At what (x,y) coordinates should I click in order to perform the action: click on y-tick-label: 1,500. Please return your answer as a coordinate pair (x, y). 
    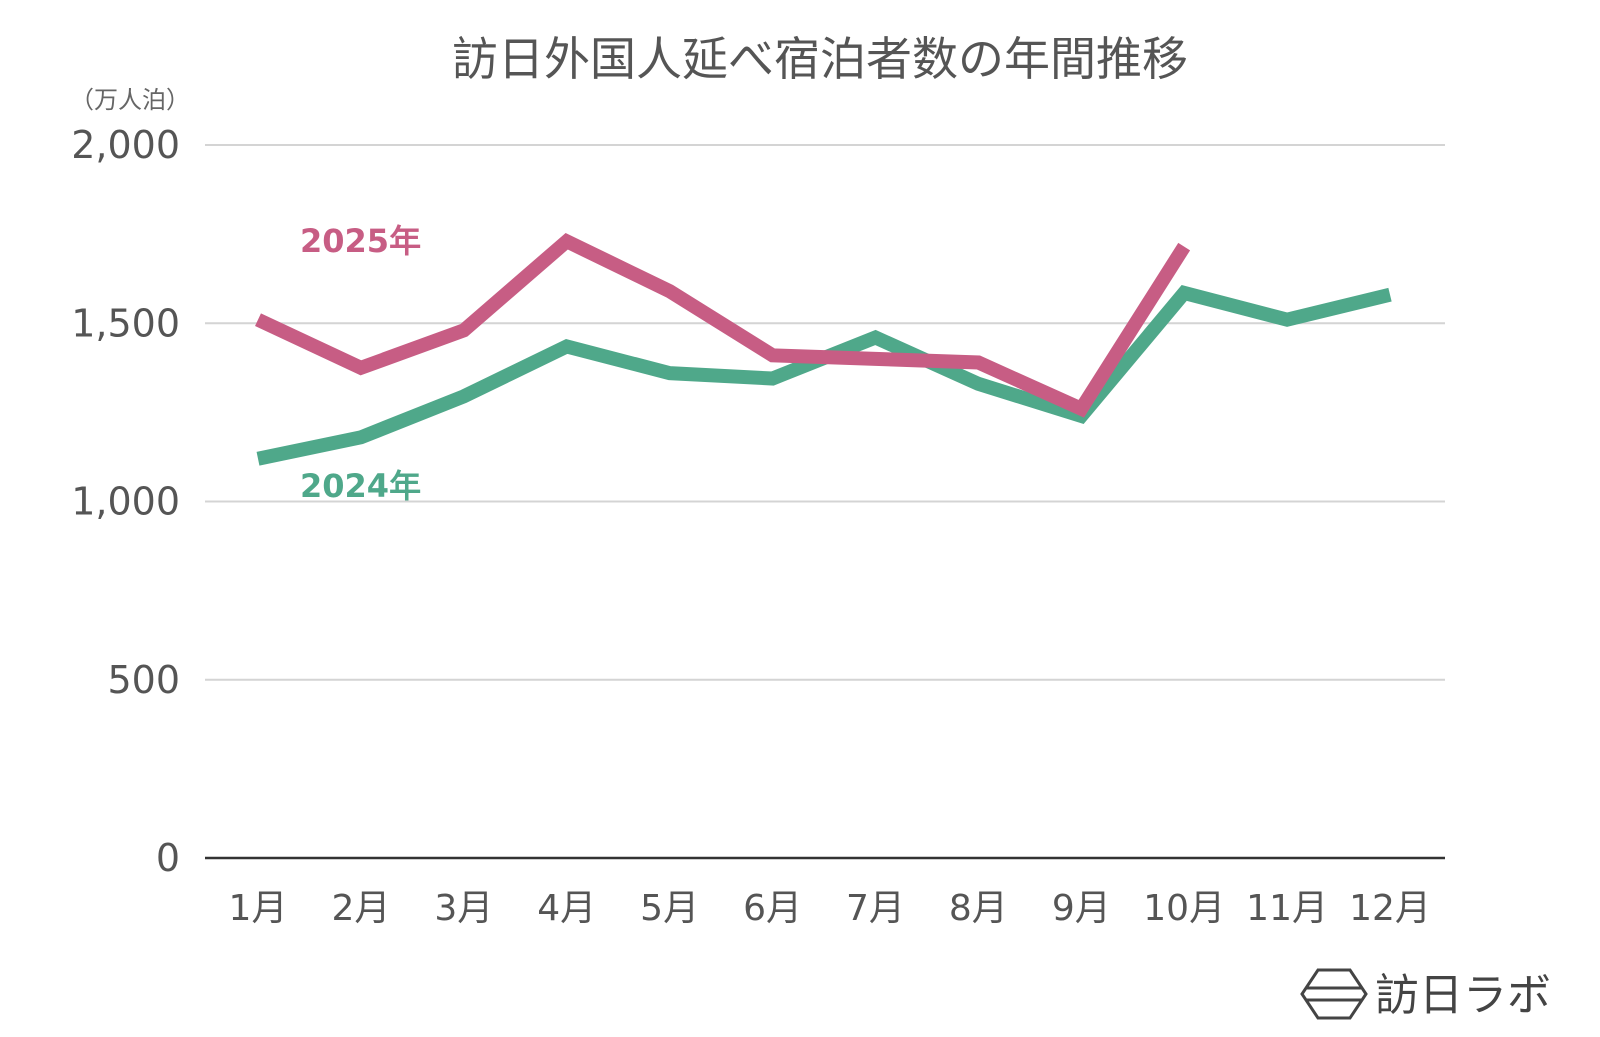
    Looking at the image, I should click on (125, 323).